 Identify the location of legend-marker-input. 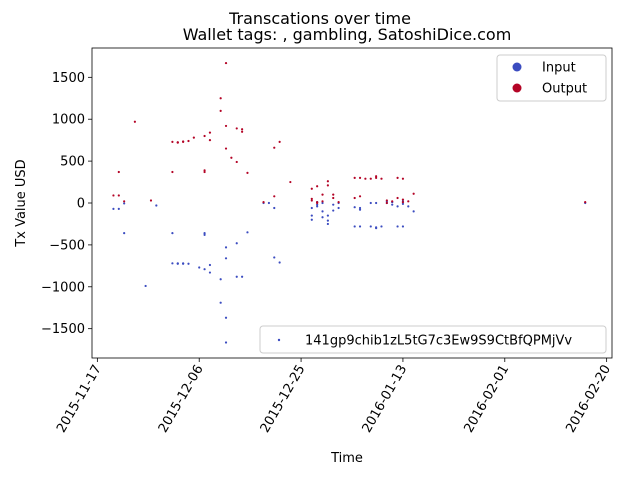
(517, 67).